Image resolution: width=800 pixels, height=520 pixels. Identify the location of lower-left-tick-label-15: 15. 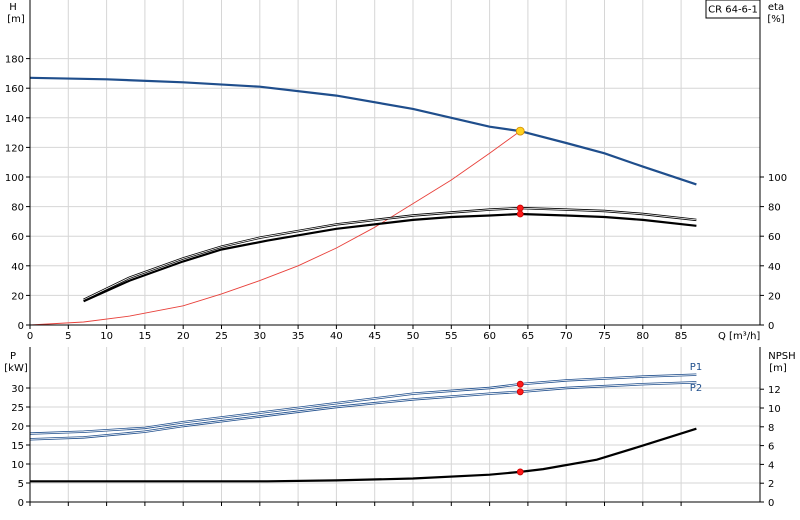
(17, 446).